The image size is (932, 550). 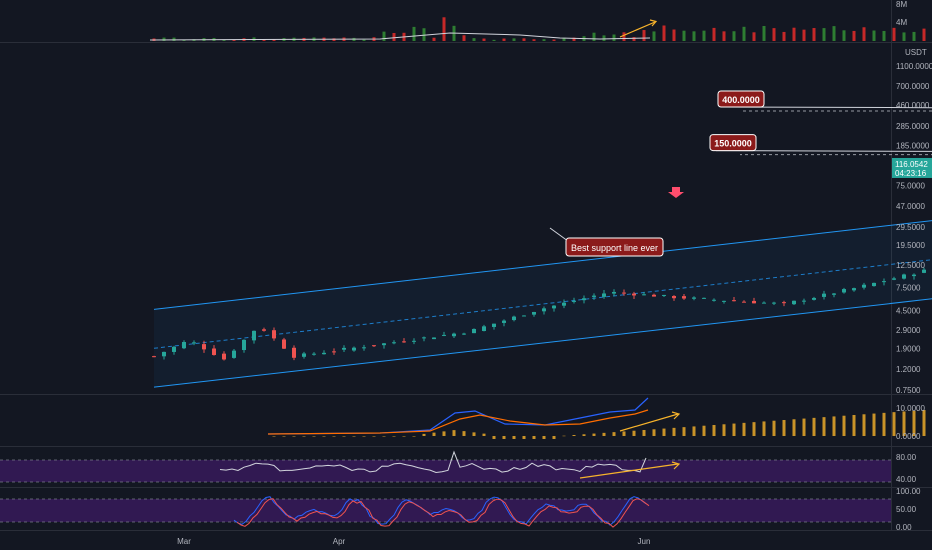 I want to click on time-axis: MarAprJunAugSepNov2021FebAprJun, so click(x=554, y=541).